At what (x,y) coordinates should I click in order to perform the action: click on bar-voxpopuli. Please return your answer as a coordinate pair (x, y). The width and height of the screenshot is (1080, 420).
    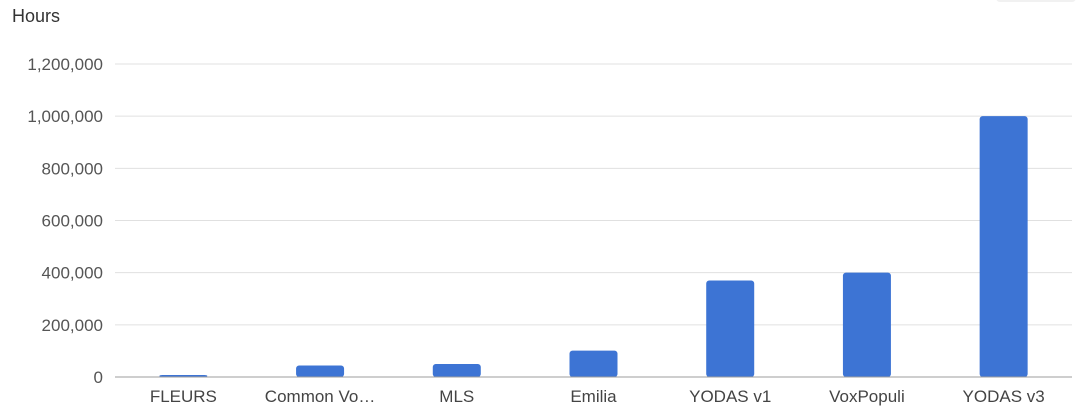
    Looking at the image, I should click on (866, 324).